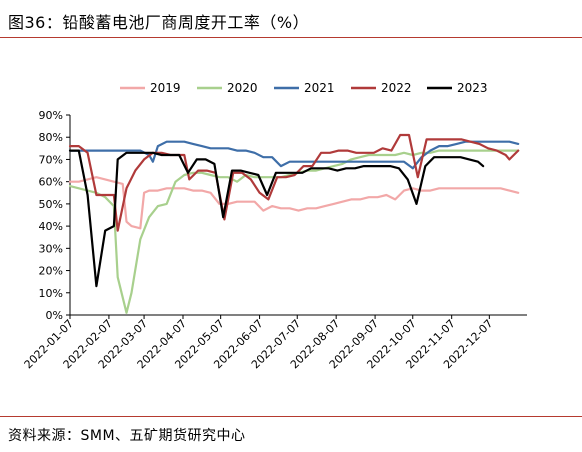  I want to click on series-line-2019, so click(294, 203).